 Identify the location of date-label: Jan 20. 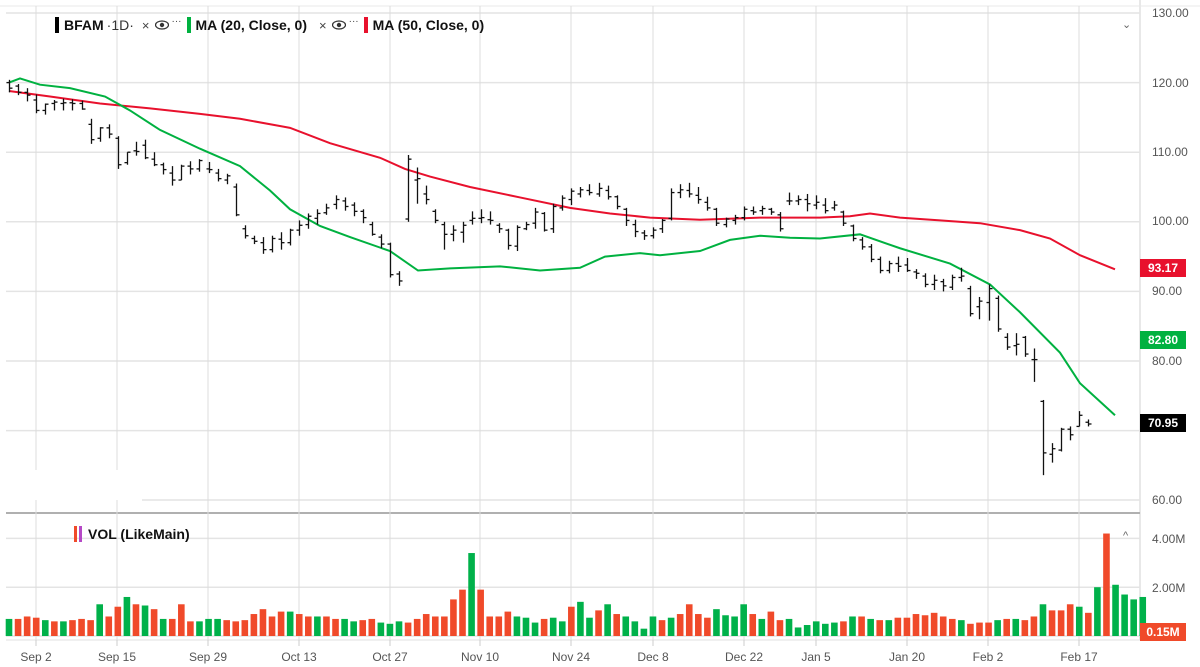
(907, 657).